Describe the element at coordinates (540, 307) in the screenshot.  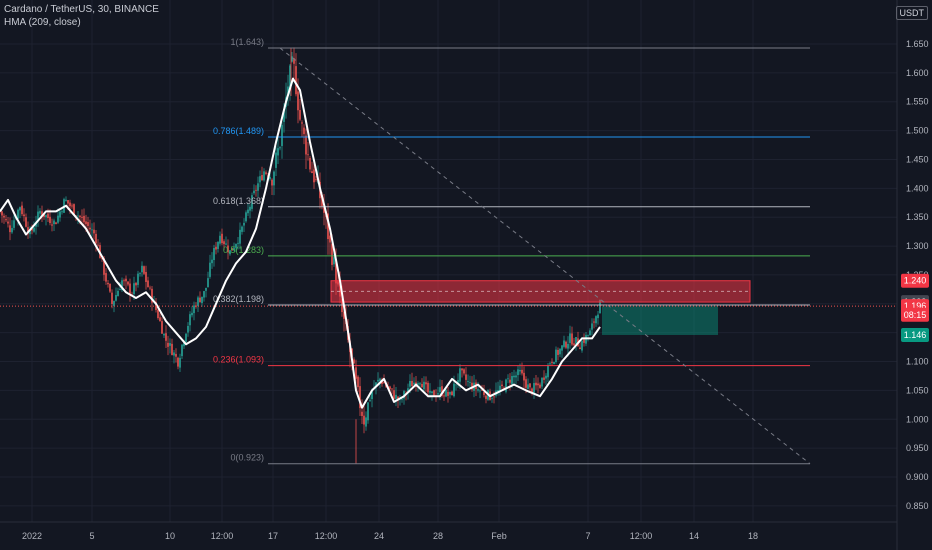
I see `price-zones` at that location.